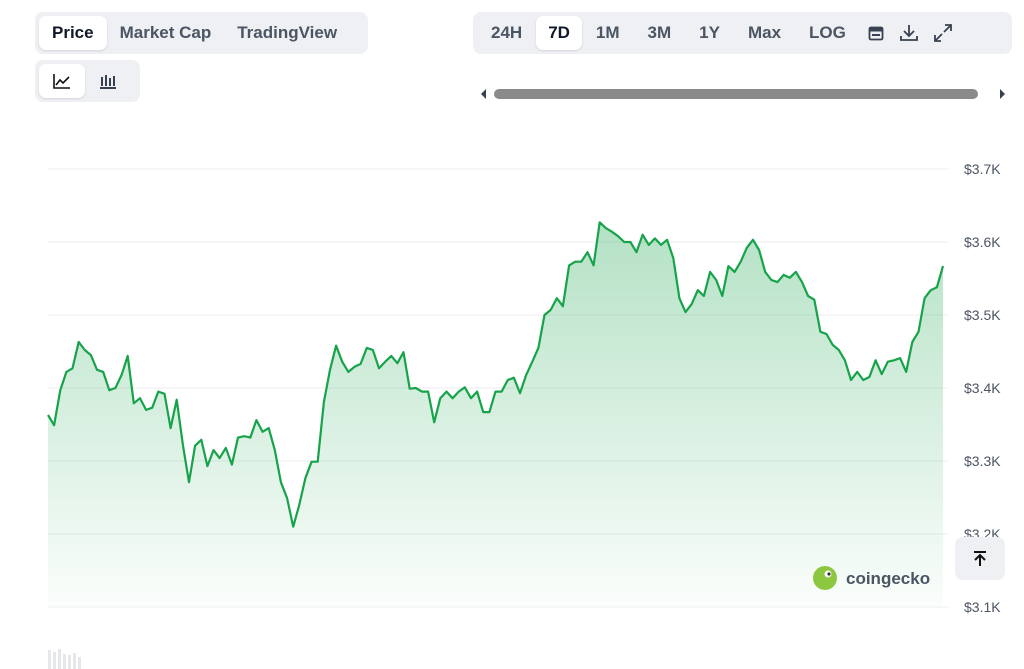 The width and height of the screenshot is (1024, 669). What do you see at coordinates (73, 33) in the screenshot?
I see `view-tab: Price` at bounding box center [73, 33].